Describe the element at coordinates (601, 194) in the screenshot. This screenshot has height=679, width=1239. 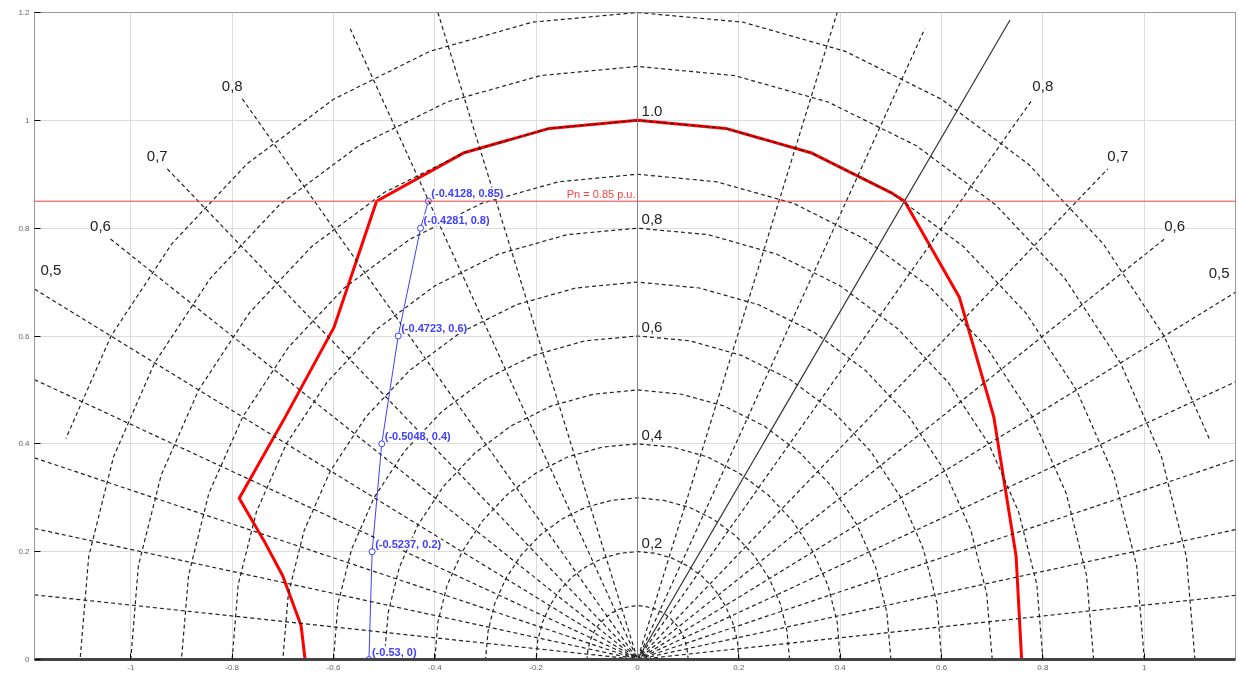
I see `ref-line-label: Pn = 0.85 p.u.` at that location.